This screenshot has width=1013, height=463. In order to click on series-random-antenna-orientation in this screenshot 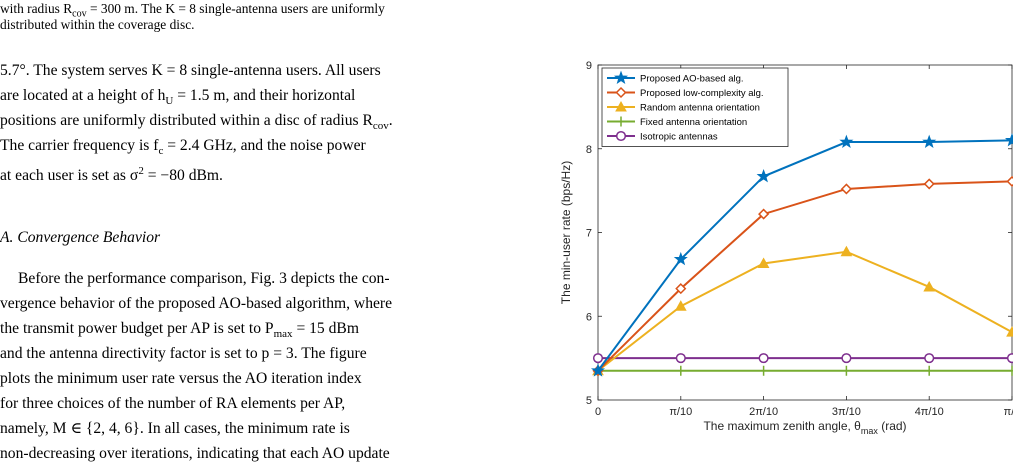, I will do `click(803, 311)`.